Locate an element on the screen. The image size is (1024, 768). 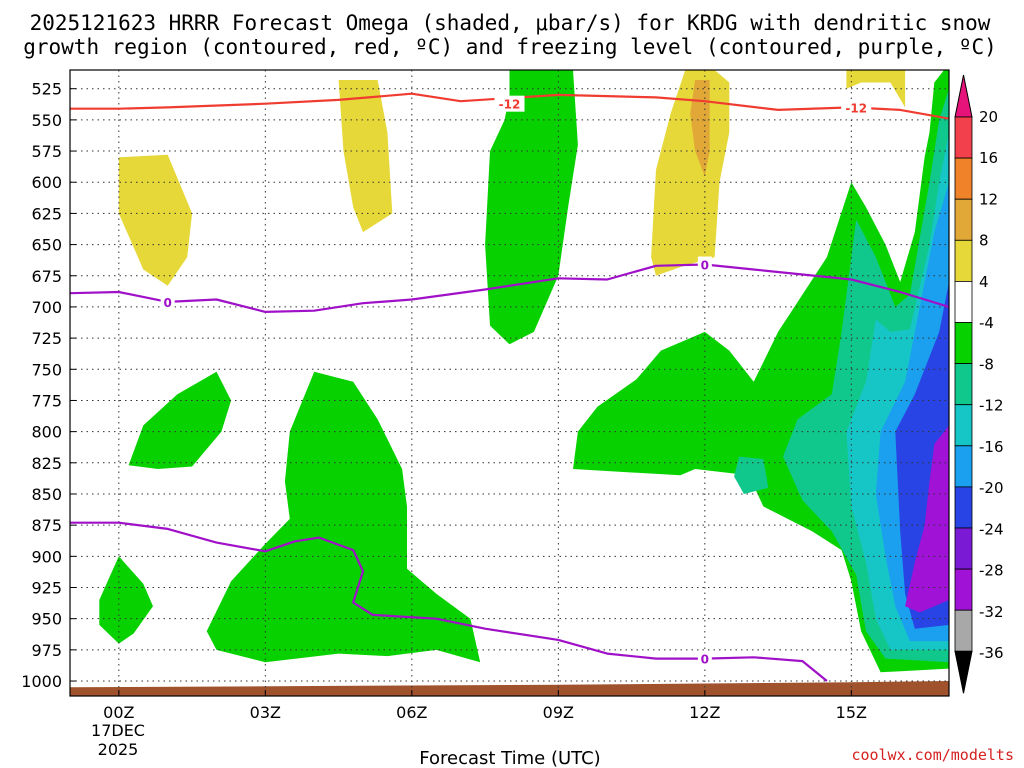
yellow-zone-a is located at coordinates (155, 220).